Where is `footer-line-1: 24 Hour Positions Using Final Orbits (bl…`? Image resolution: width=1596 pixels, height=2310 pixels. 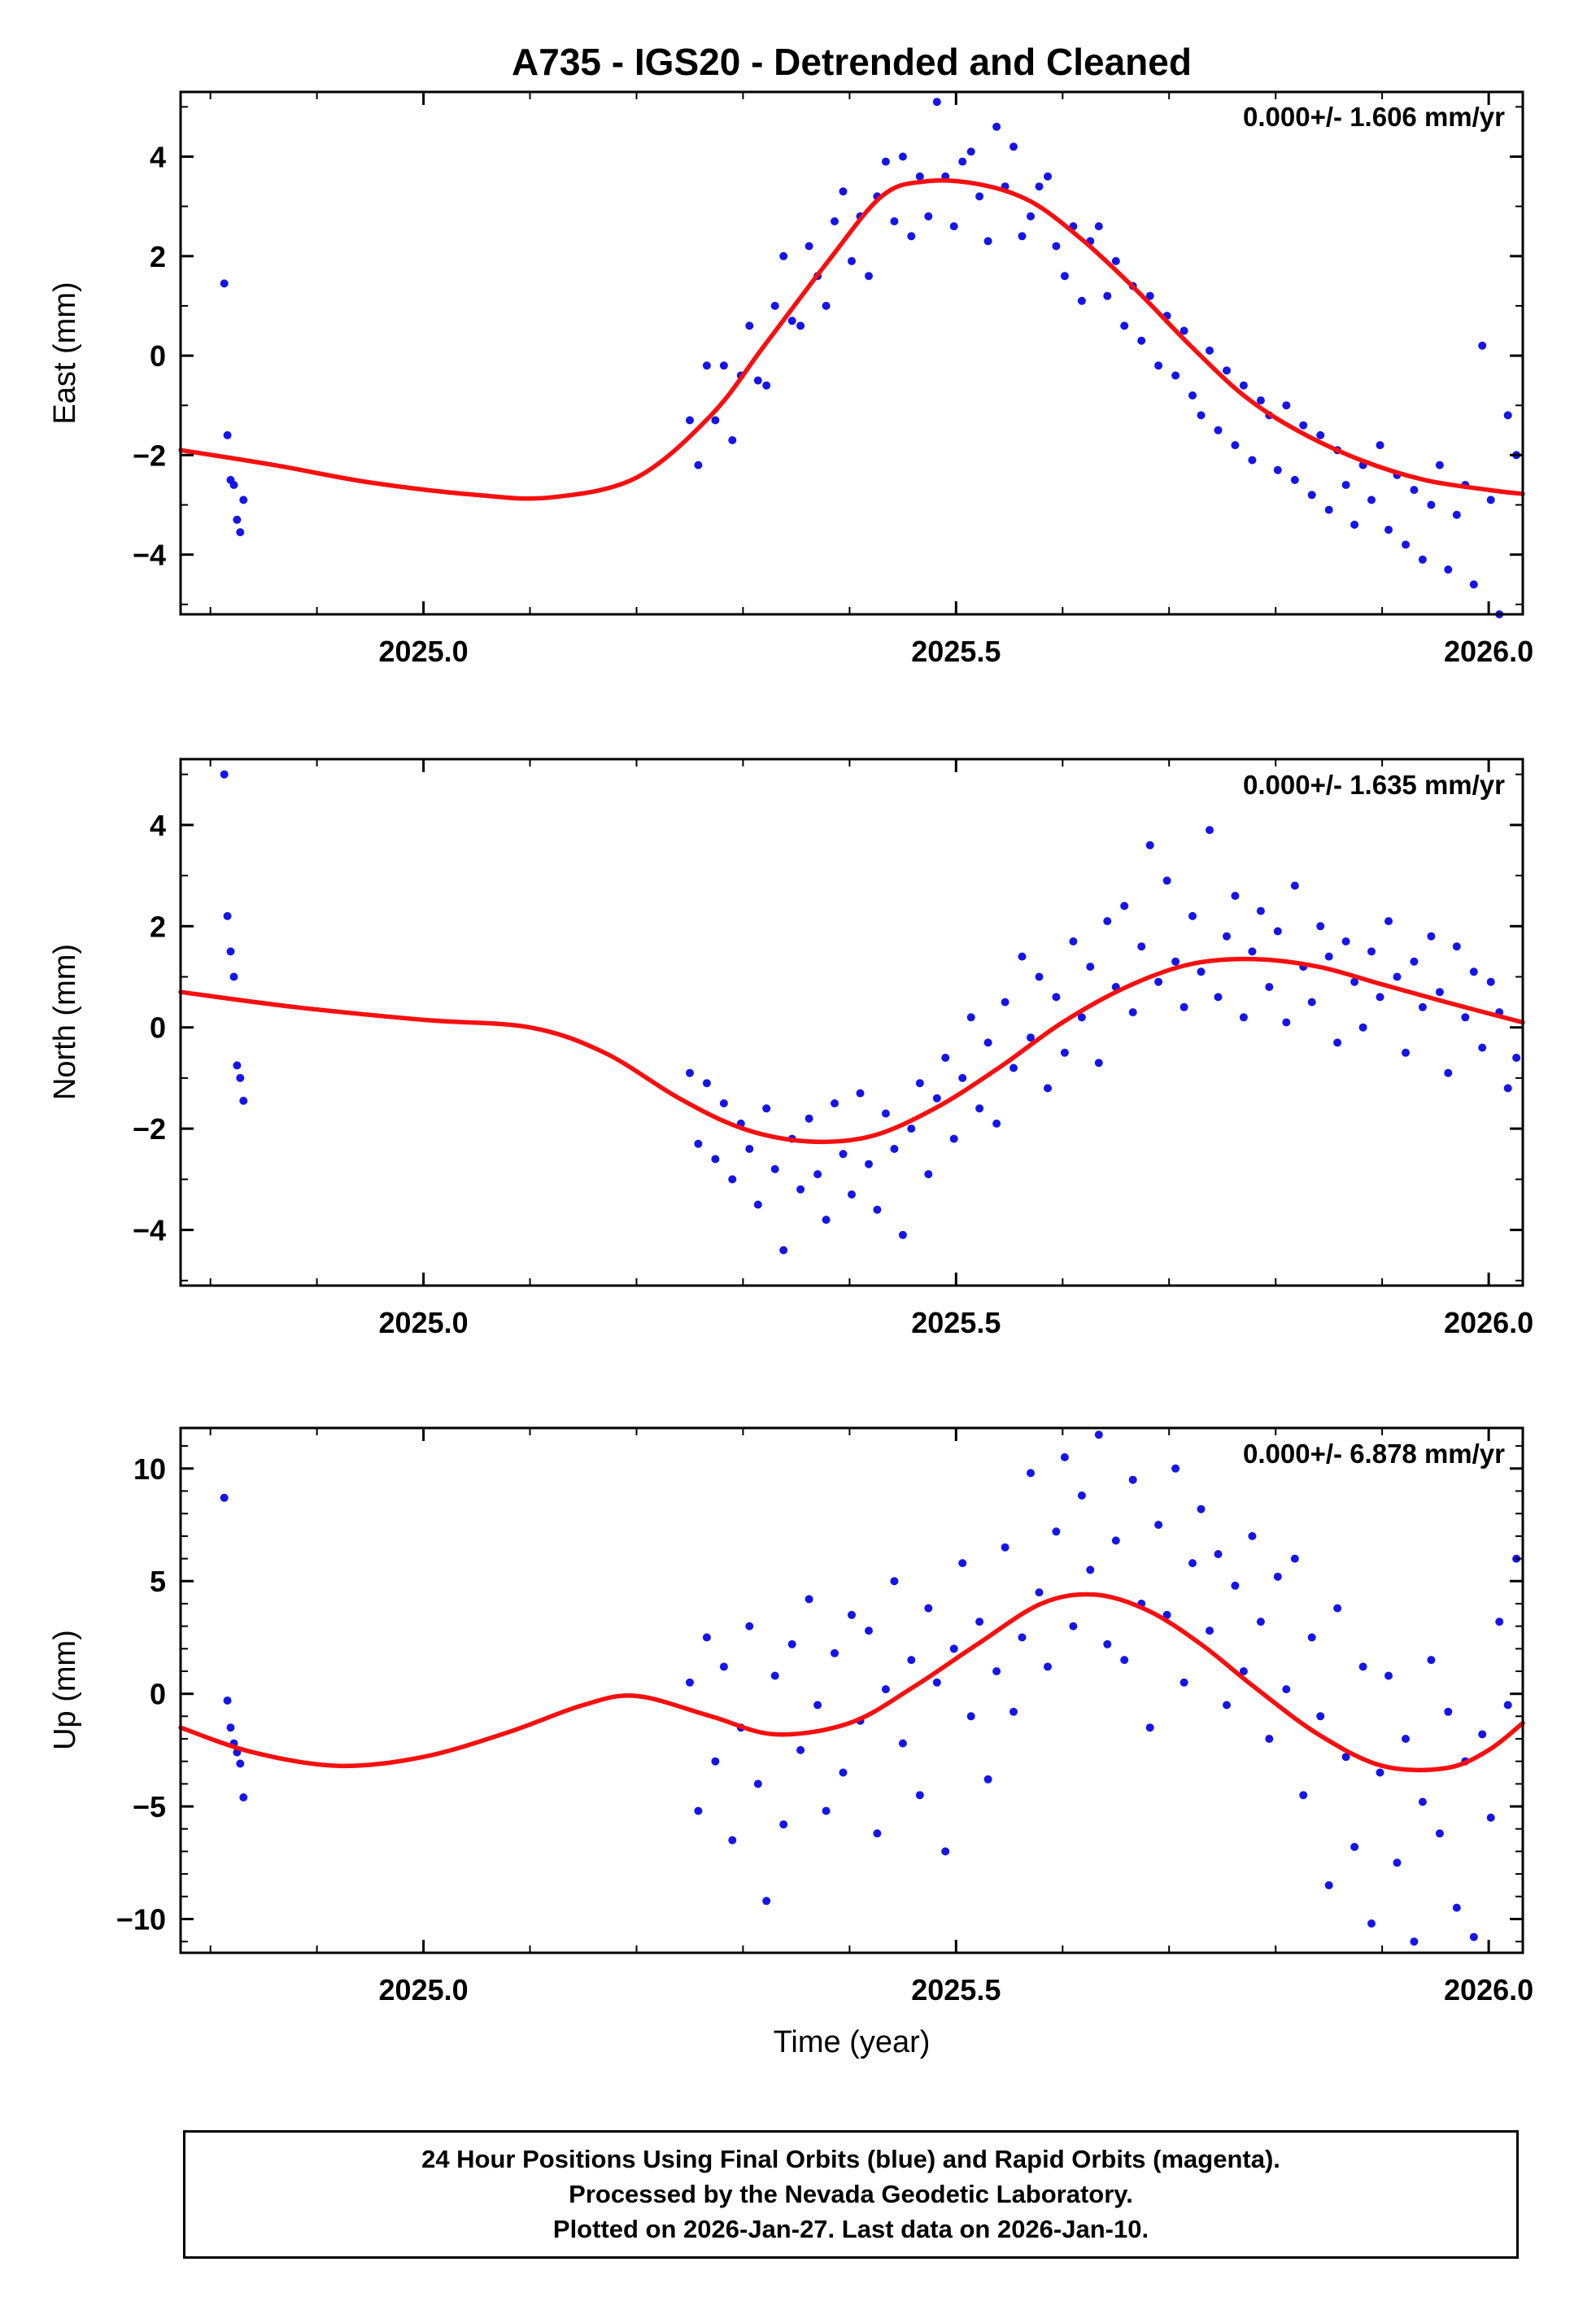 footer-line-1: 24 Hour Positions Using Final Orbits (bl… is located at coordinates (851, 2159).